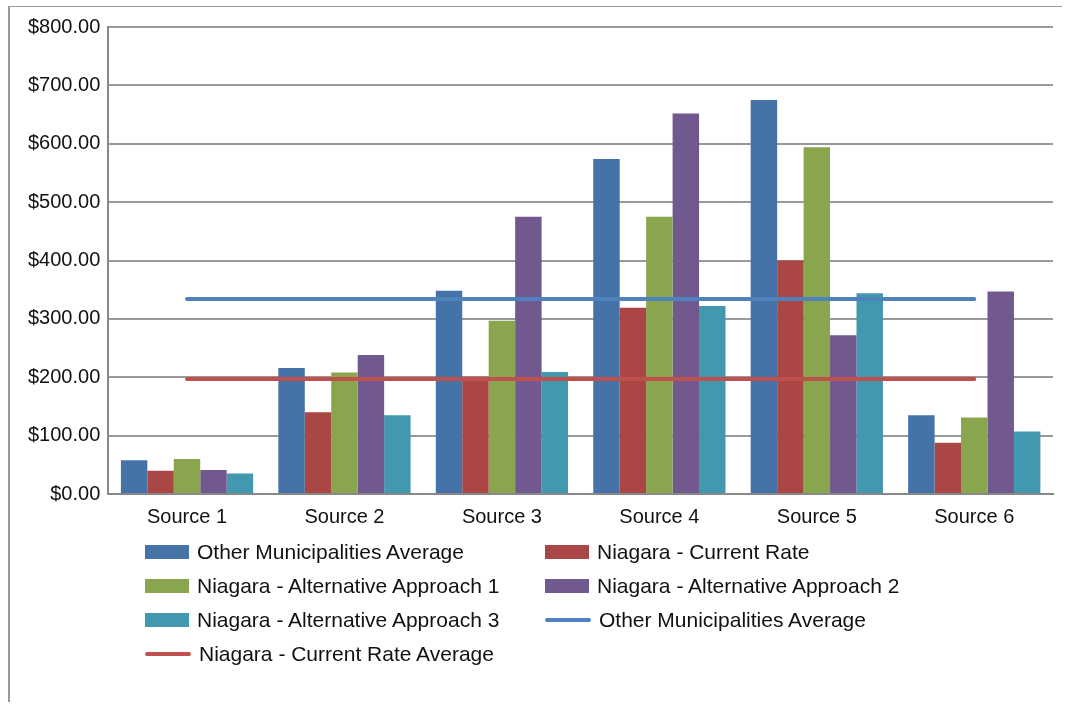  What do you see at coordinates (187, 515) in the screenshot?
I see `x-tick-label: Source 1` at bounding box center [187, 515].